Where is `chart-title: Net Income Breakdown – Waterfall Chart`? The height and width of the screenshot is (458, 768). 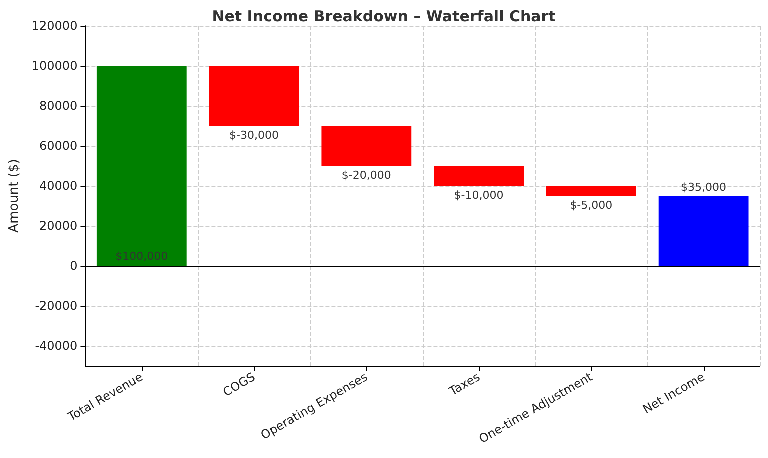 chart-title: Net Income Breakdown – Waterfall Chart is located at coordinates (384, 17).